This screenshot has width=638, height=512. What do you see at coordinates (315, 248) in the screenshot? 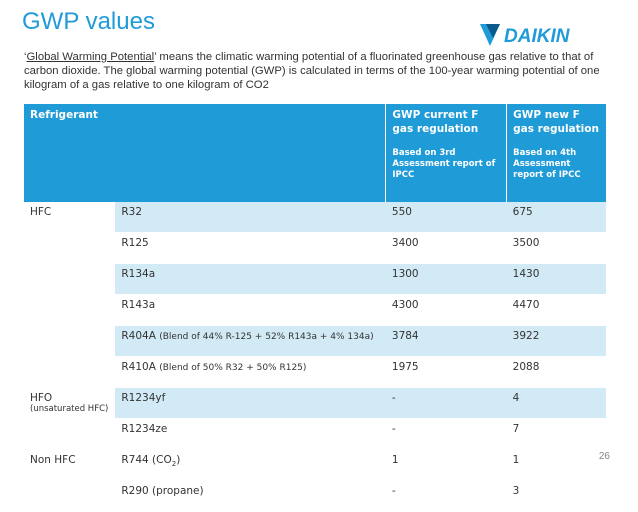
I see `table-row: R125 3400 3500` at bounding box center [315, 248].